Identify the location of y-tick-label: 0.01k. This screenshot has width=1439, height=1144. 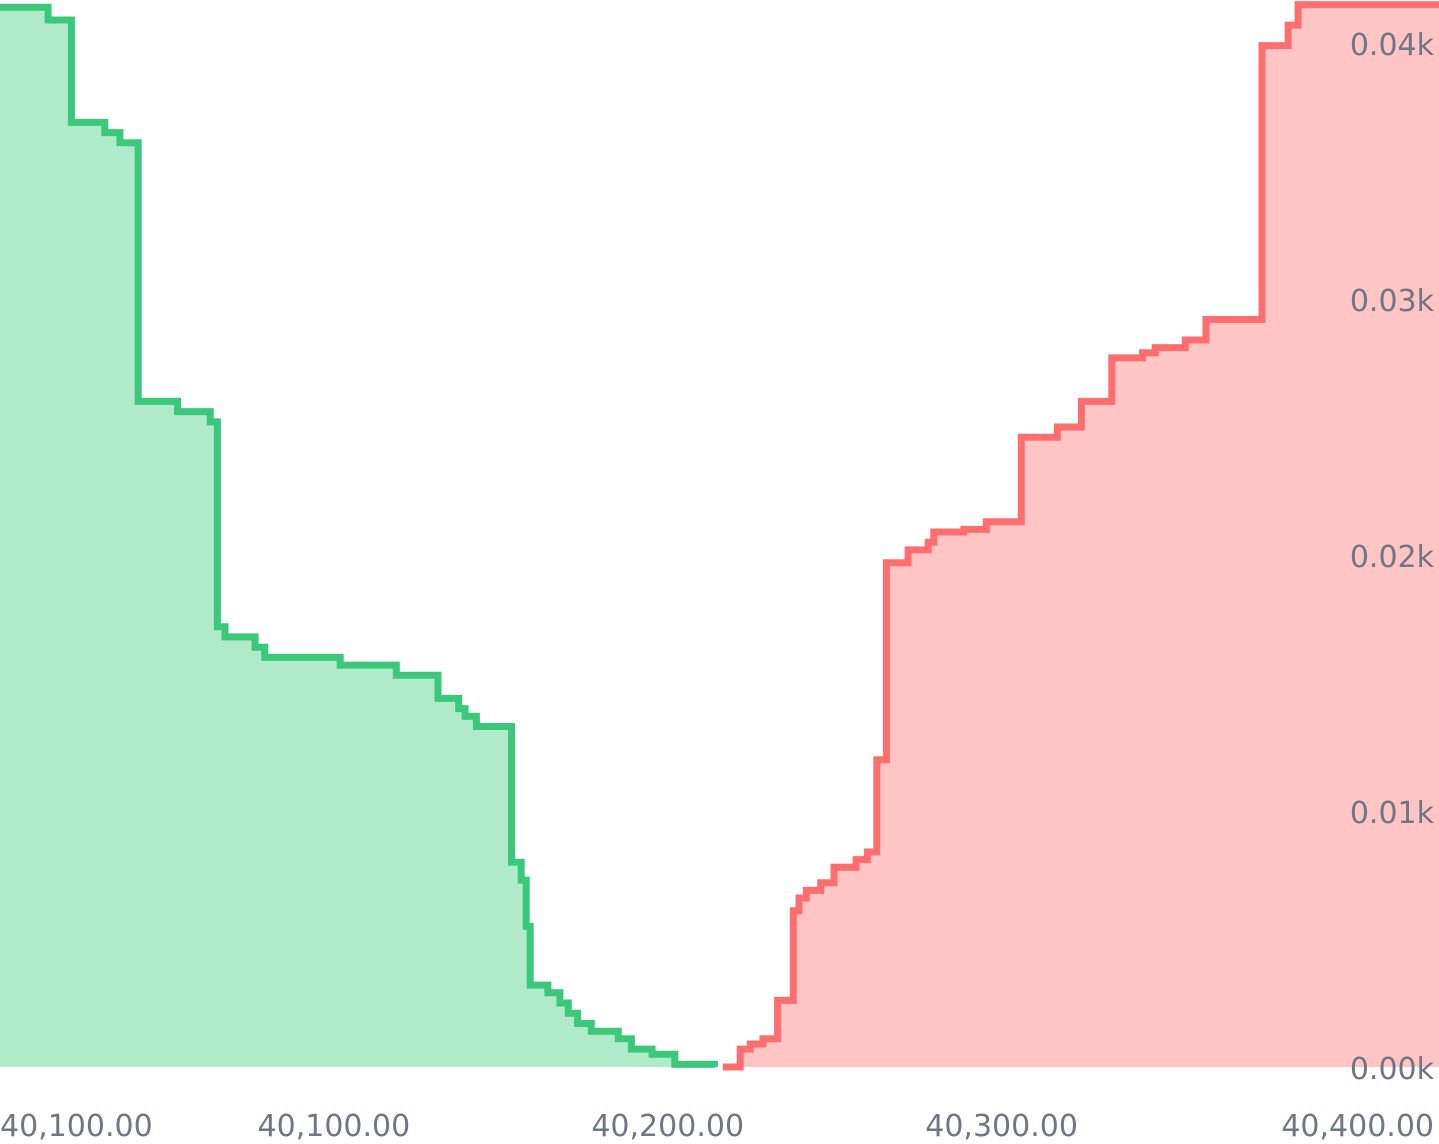
(1392, 813).